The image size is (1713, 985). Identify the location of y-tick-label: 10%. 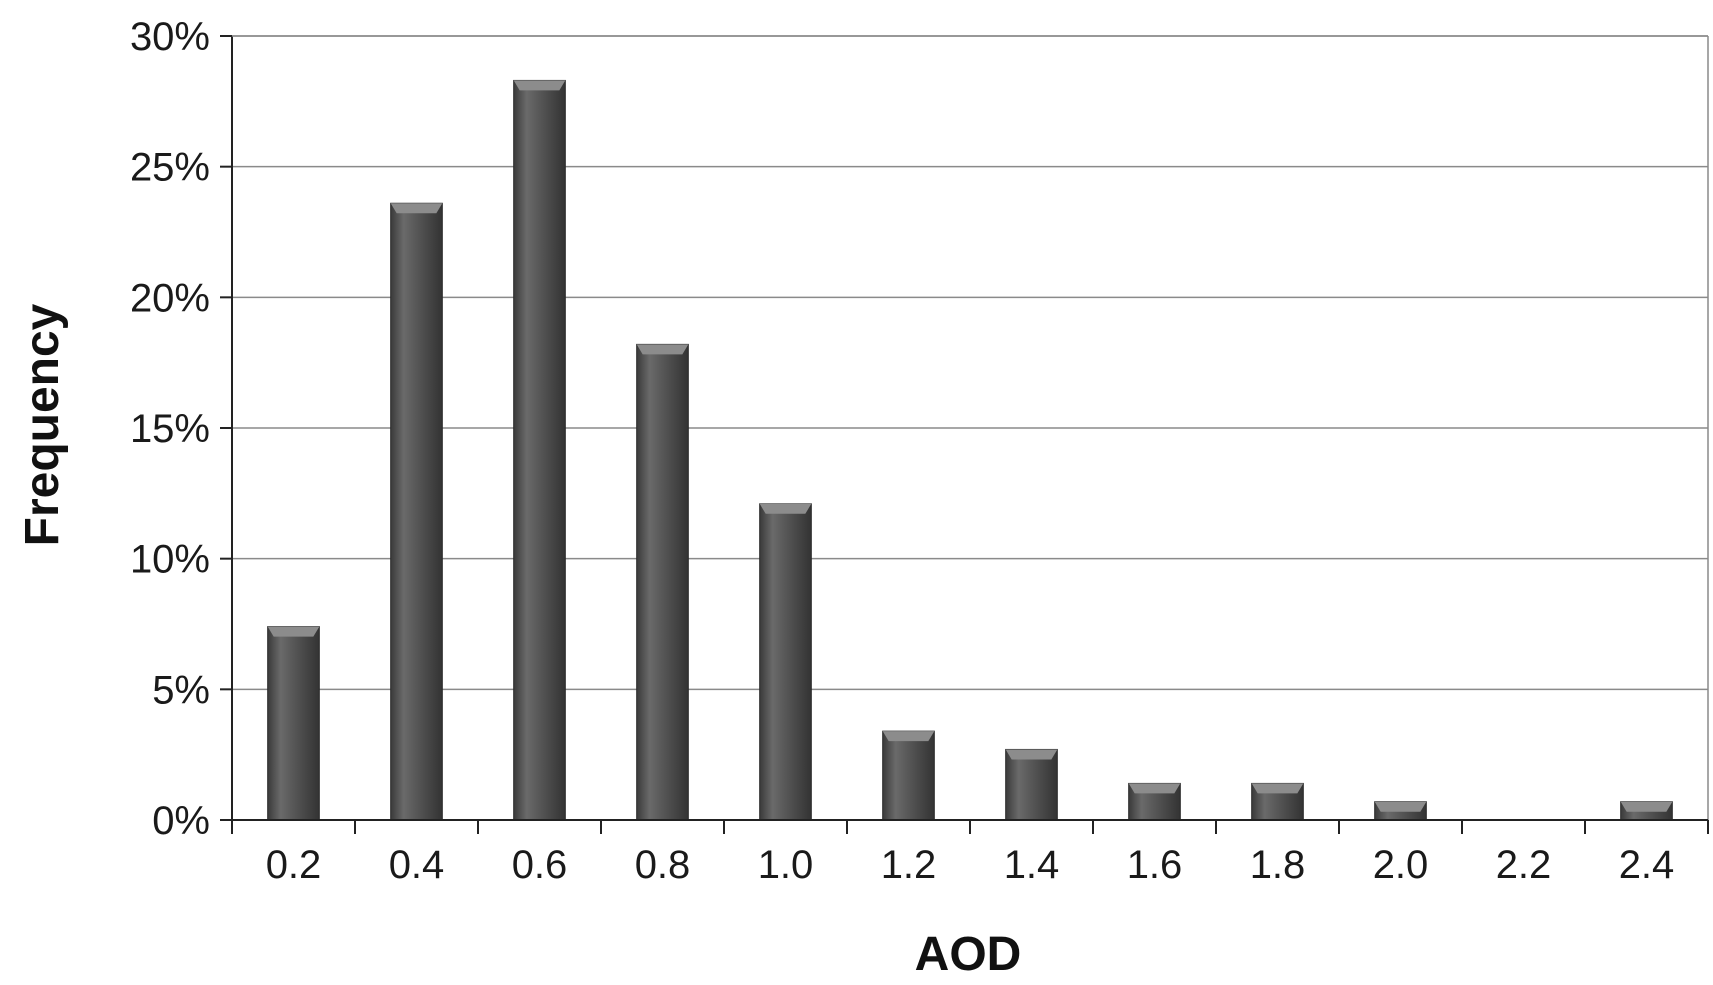
(170, 560).